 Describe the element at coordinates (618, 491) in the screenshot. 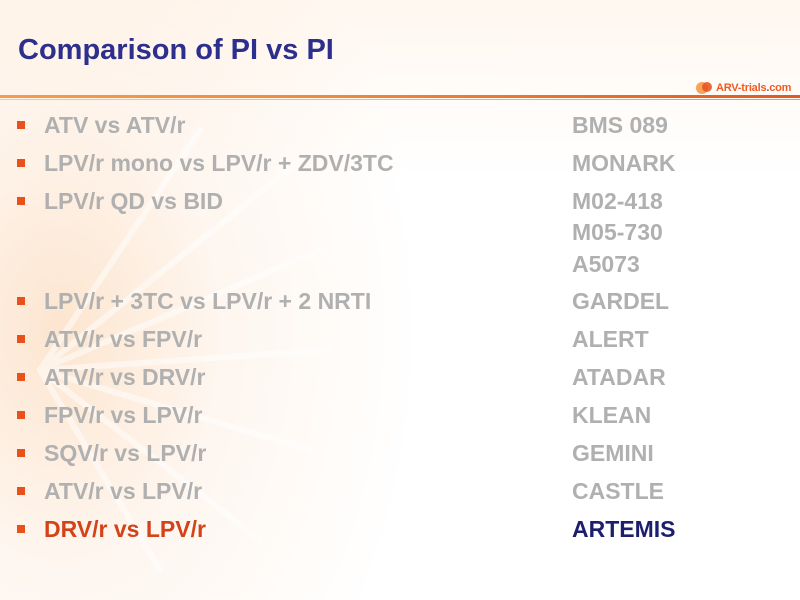

I see `study-name: CASTLE` at that location.